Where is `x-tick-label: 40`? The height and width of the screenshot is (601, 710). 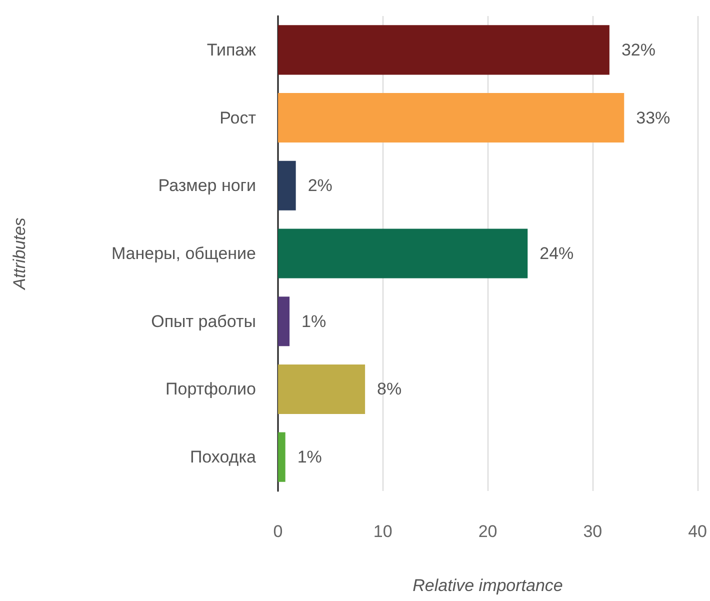
x-tick-label: 40 is located at coordinates (698, 531).